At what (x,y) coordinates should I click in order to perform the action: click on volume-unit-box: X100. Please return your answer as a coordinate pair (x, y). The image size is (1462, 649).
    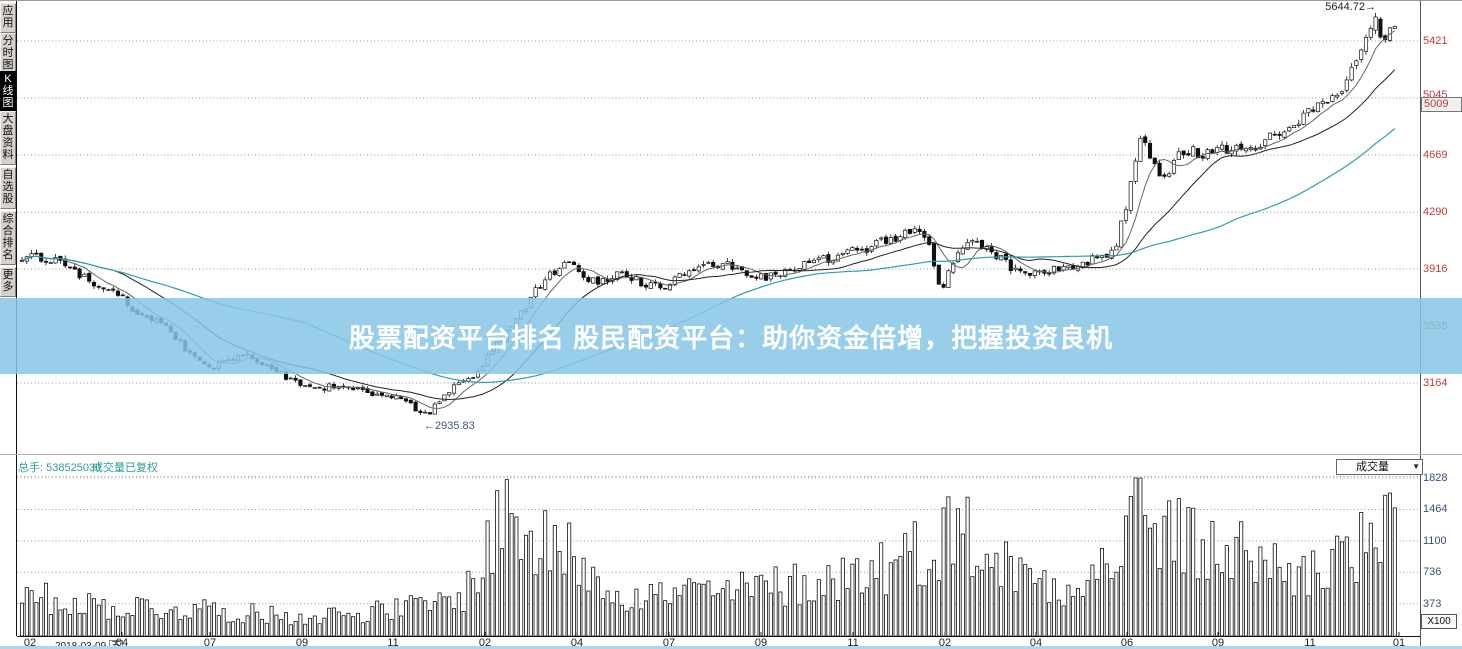
    Looking at the image, I should click on (1439, 621).